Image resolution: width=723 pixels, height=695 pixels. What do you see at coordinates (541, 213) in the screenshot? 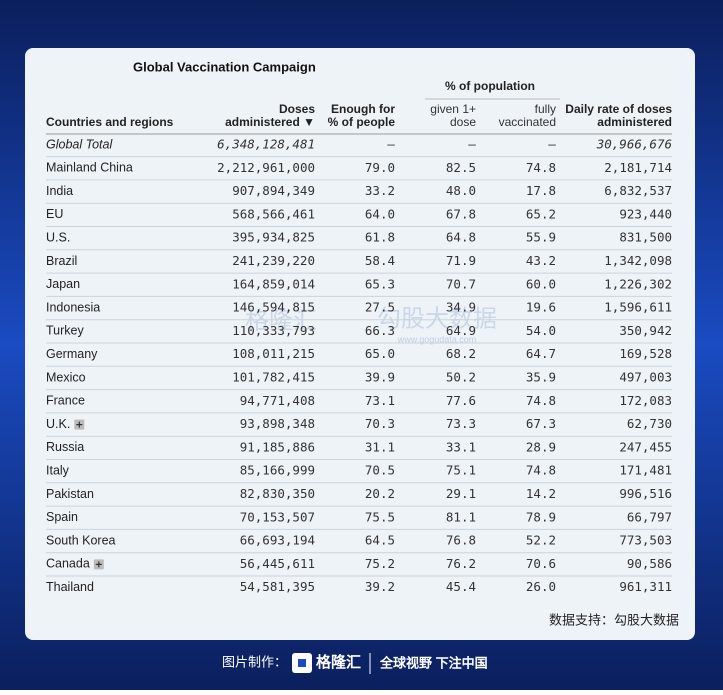
I see `cell: 65.2` at bounding box center [541, 213].